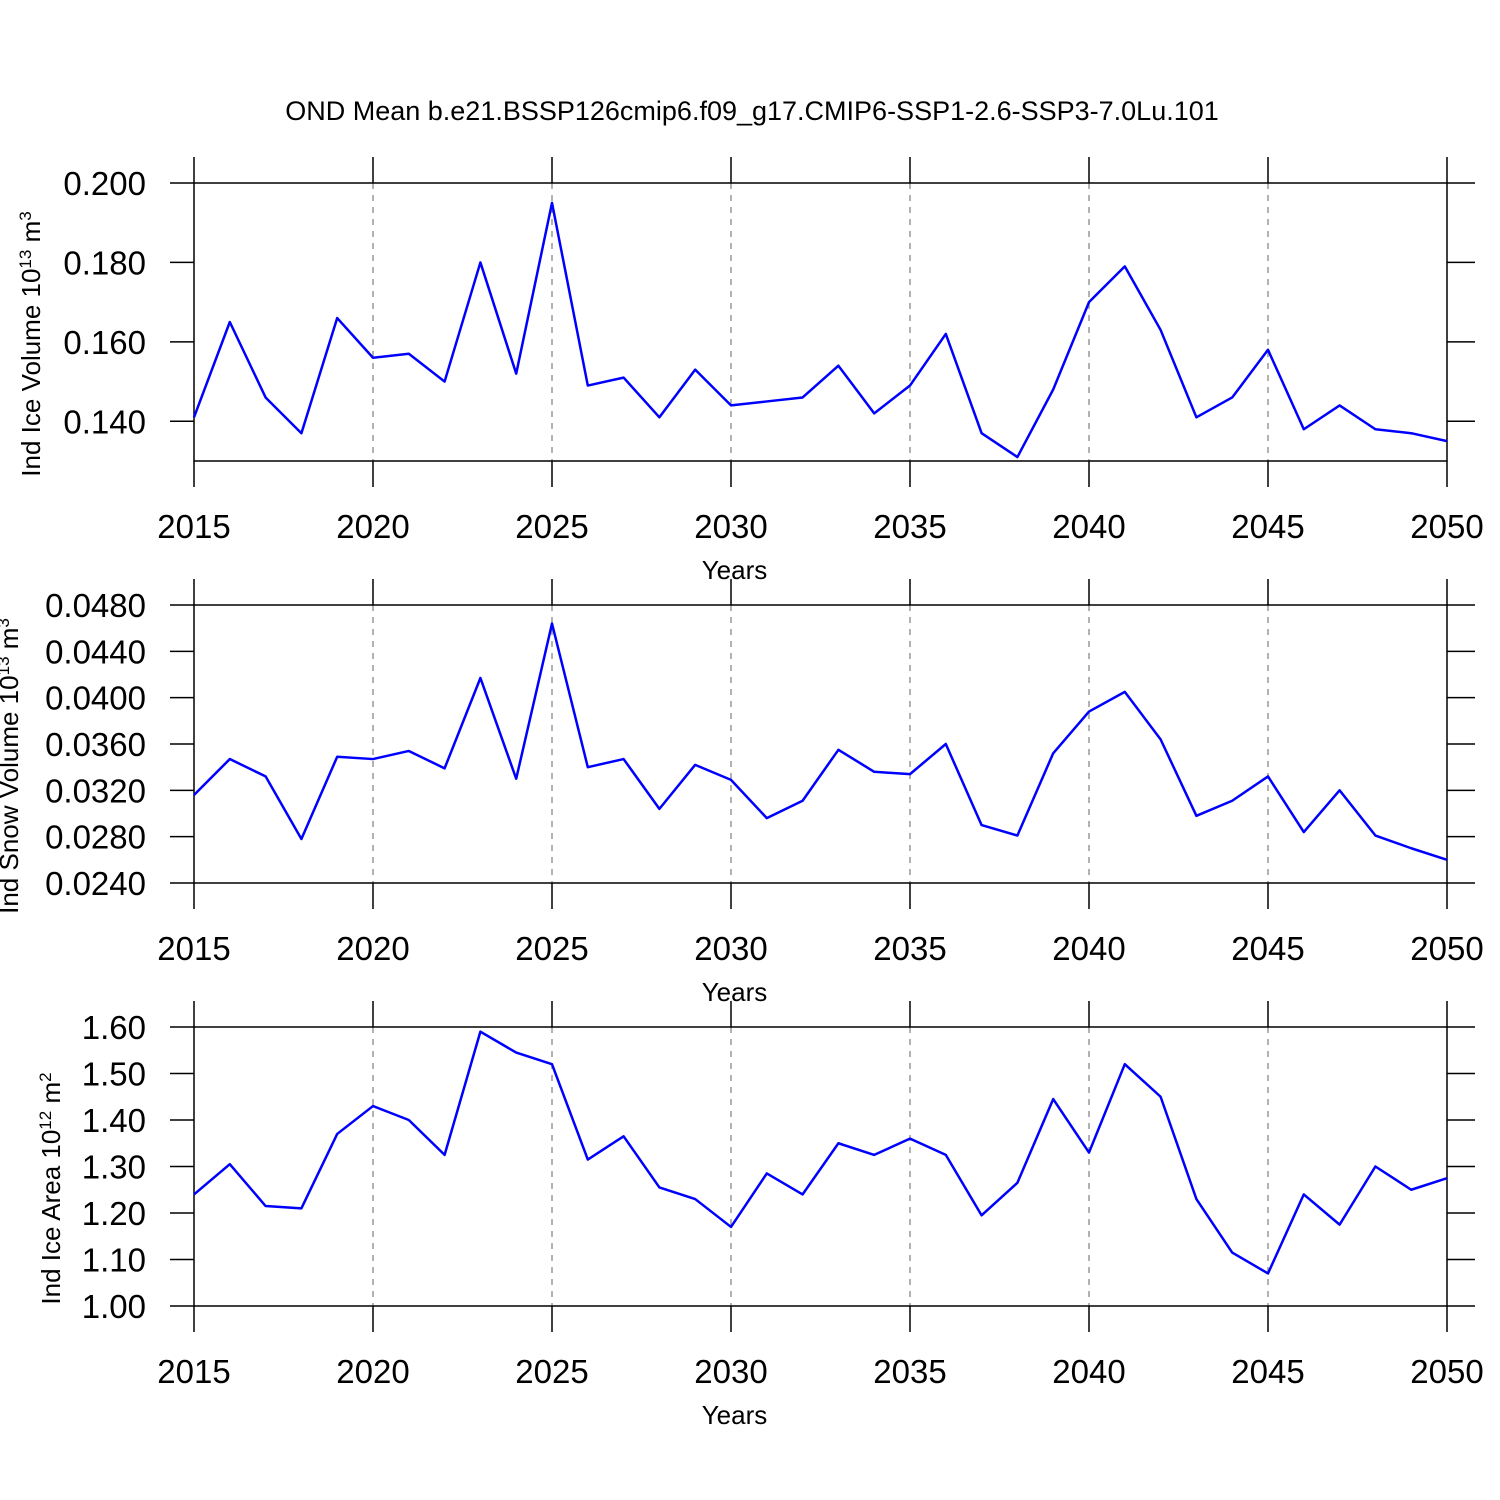 This screenshot has width=1500, height=1500. I want to click on y-tick-label: 0.0360, so click(95, 744).